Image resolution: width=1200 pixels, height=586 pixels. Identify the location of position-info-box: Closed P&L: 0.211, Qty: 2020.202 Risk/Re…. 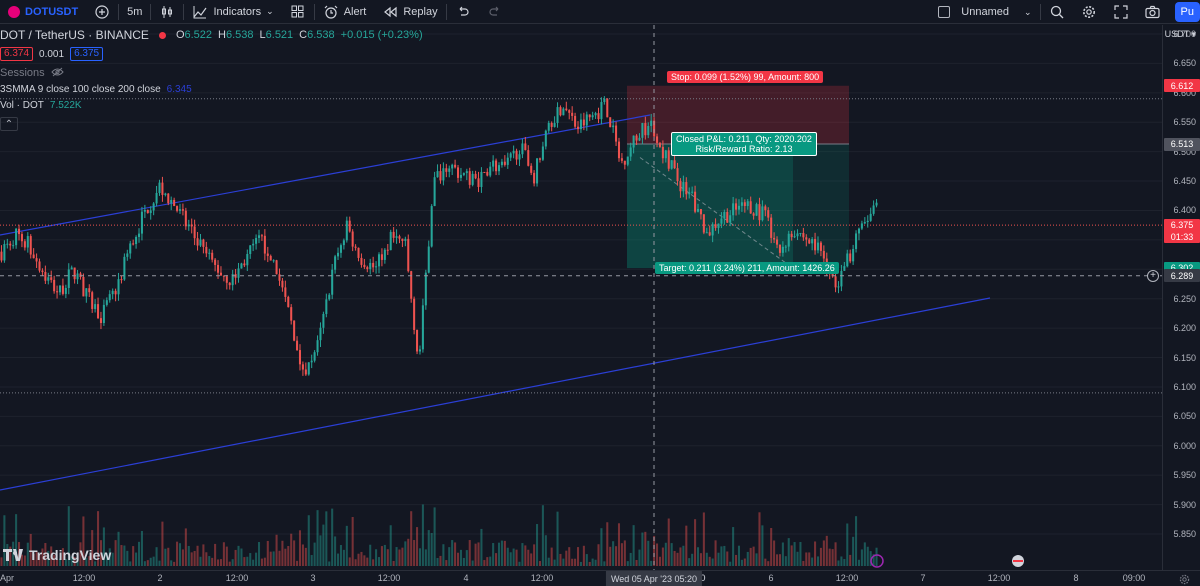
(744, 144).